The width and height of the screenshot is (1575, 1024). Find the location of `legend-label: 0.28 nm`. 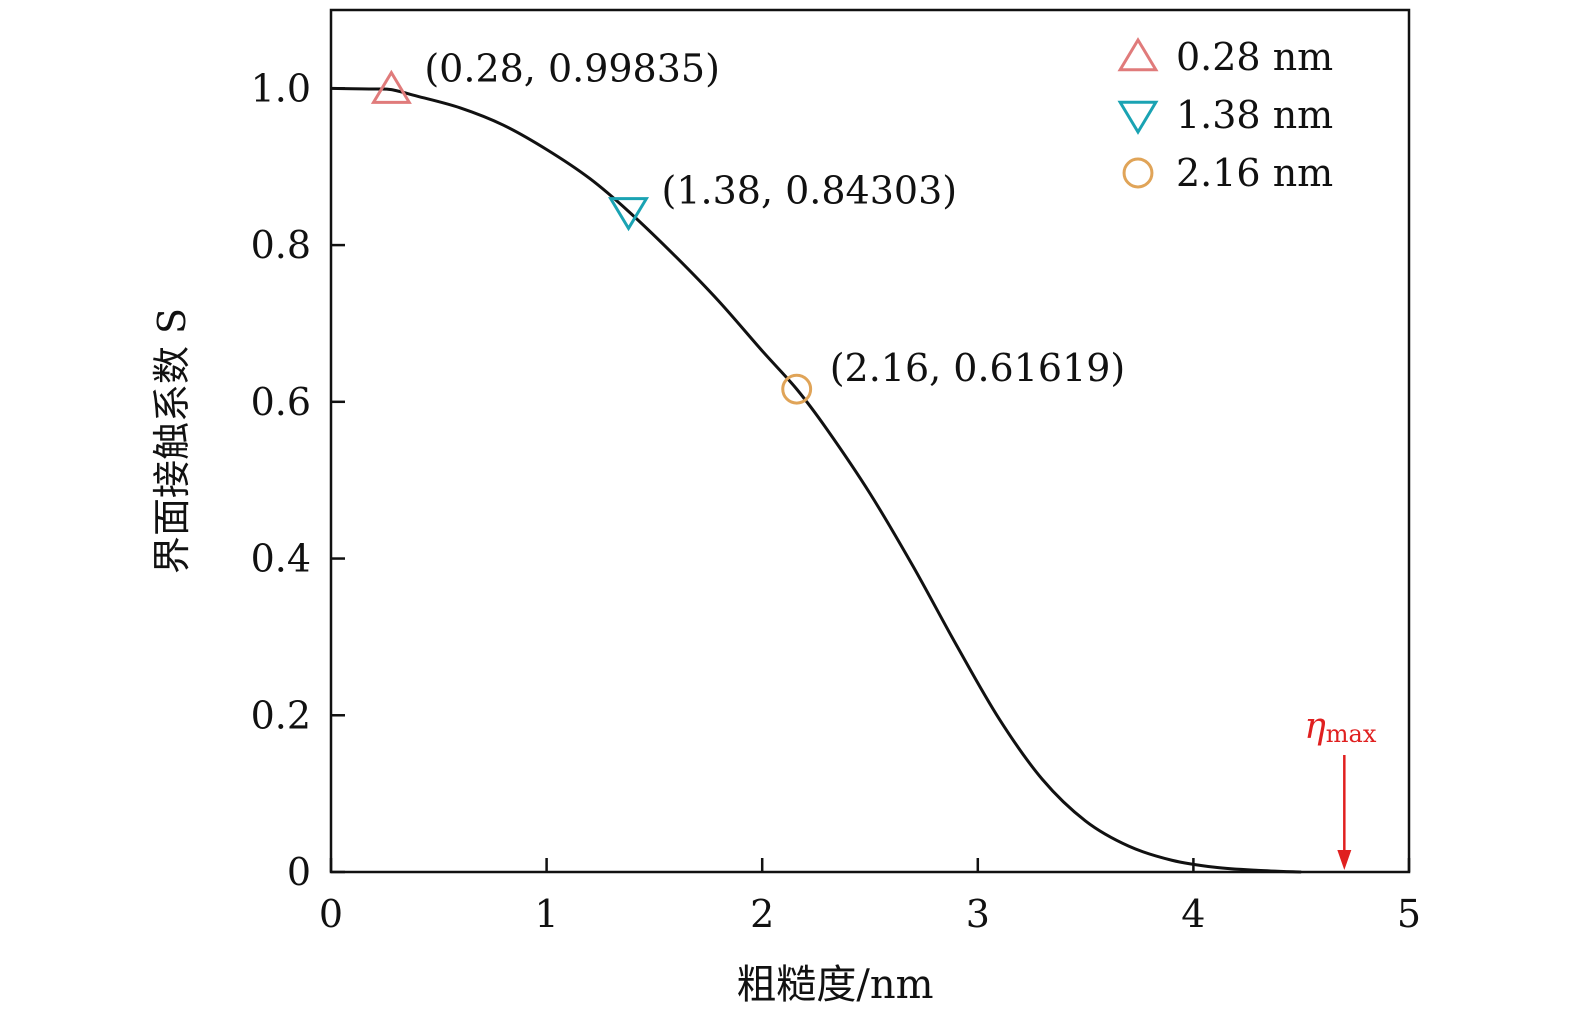

legend-label: 0.28 nm is located at coordinates (1254, 57).